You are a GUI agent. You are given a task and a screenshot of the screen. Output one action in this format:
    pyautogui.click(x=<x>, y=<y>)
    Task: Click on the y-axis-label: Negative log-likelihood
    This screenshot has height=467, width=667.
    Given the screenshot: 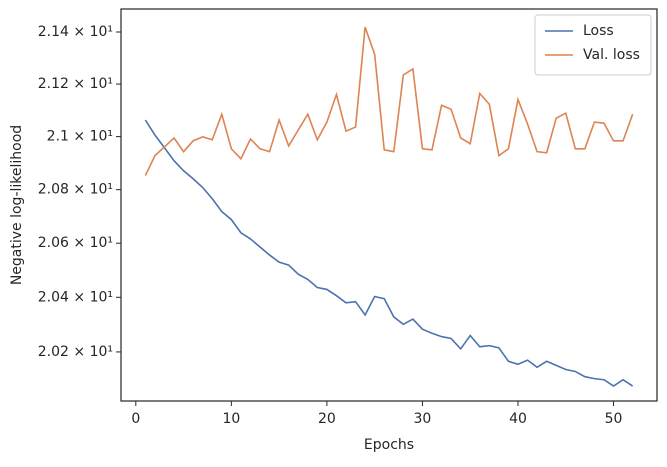 What is the action you would take?
    pyautogui.click(x=17, y=205)
    